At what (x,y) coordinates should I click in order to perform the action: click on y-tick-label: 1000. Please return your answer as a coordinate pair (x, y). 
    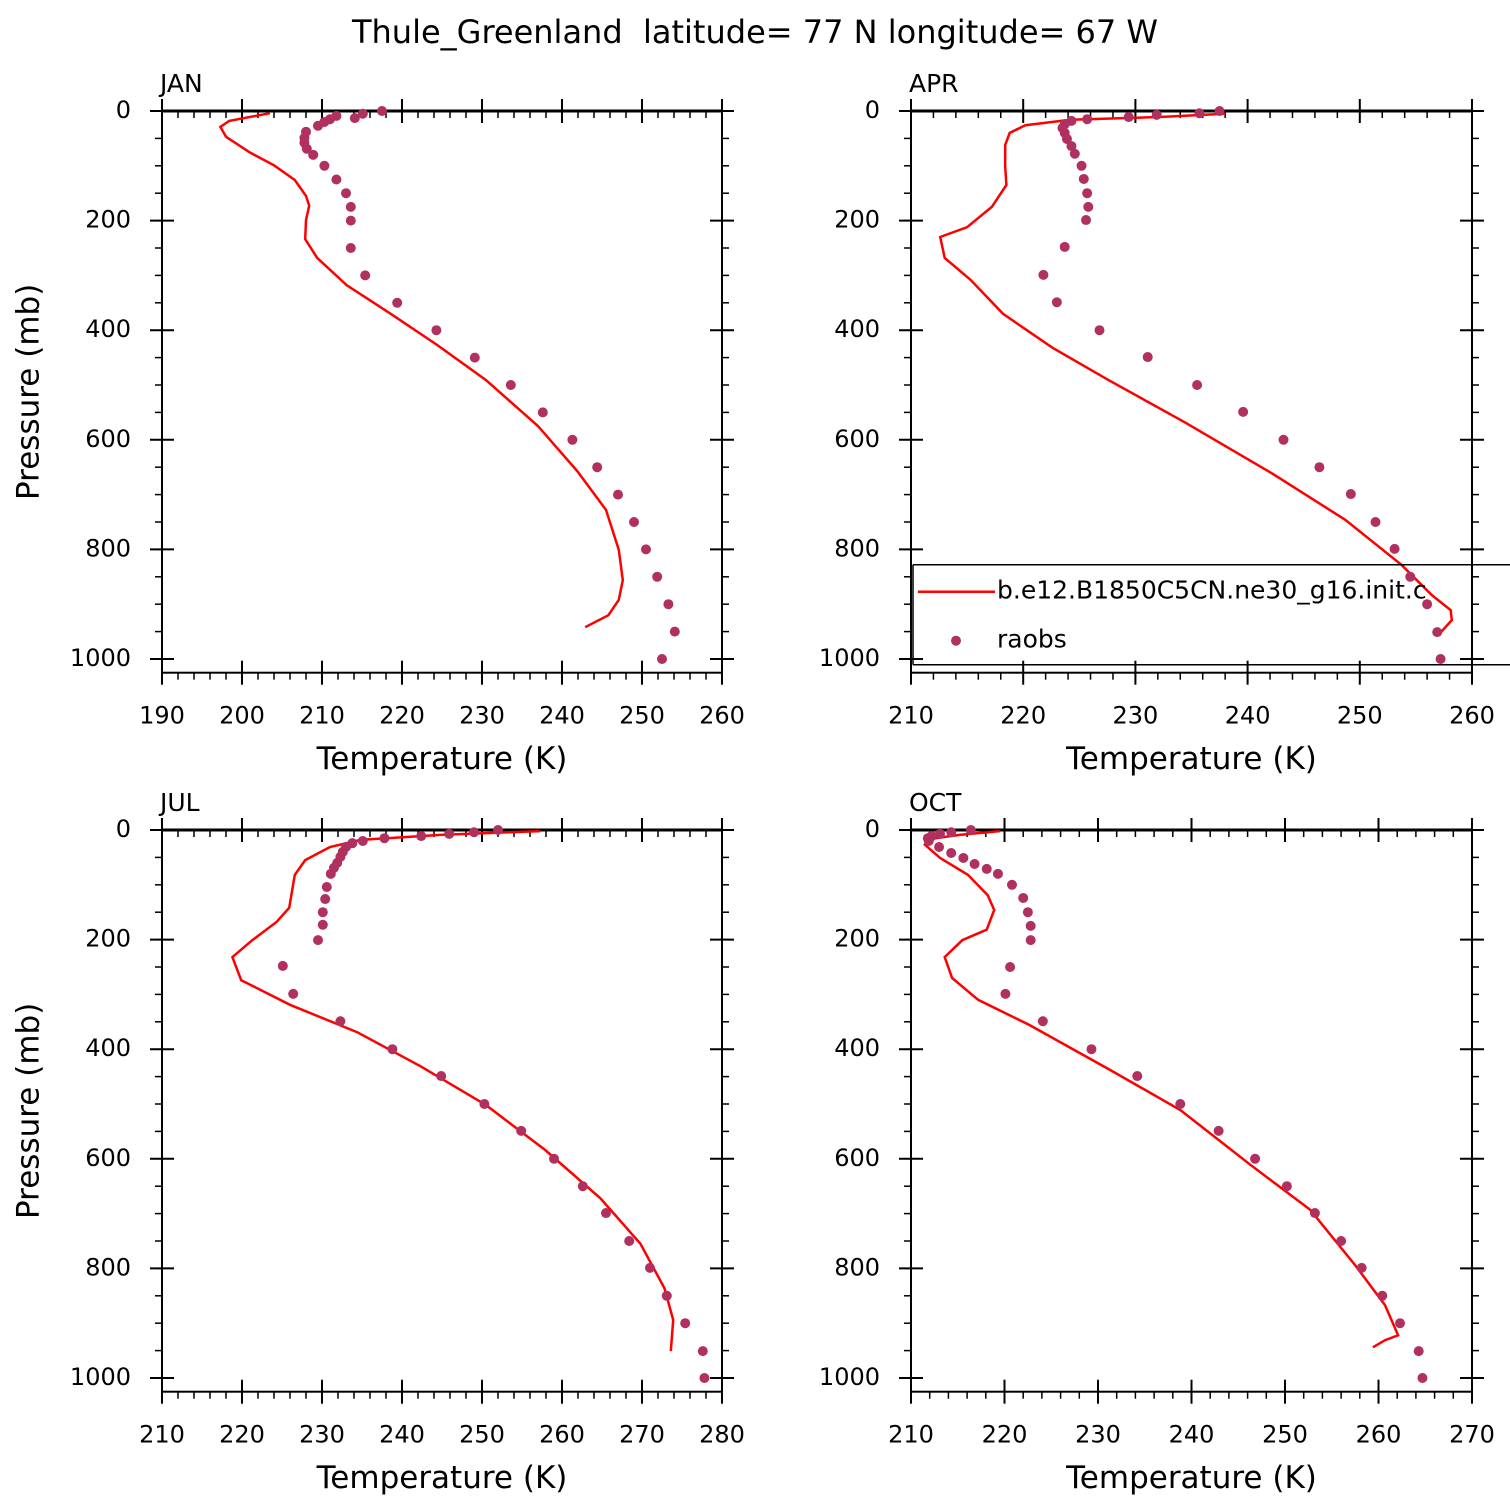
    Looking at the image, I should click on (849, 1377).